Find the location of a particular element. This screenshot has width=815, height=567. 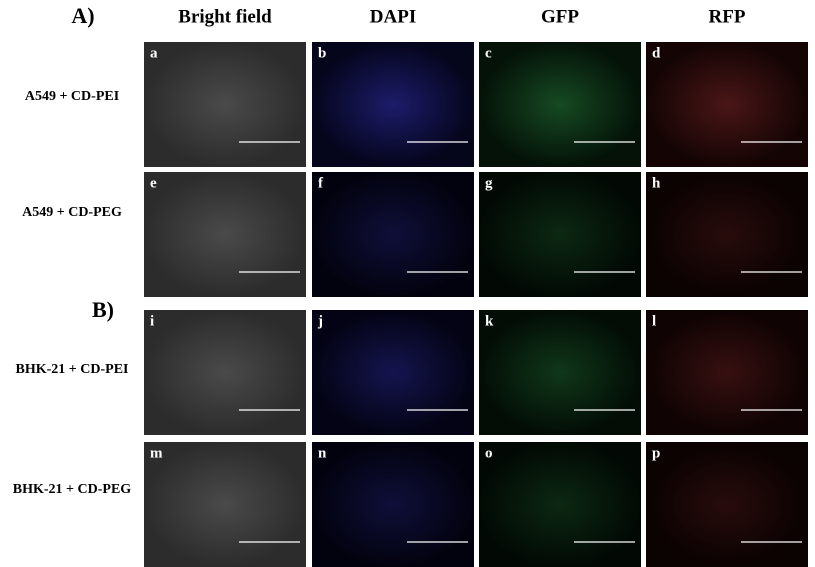

section-label: A) is located at coordinates (82, 15).